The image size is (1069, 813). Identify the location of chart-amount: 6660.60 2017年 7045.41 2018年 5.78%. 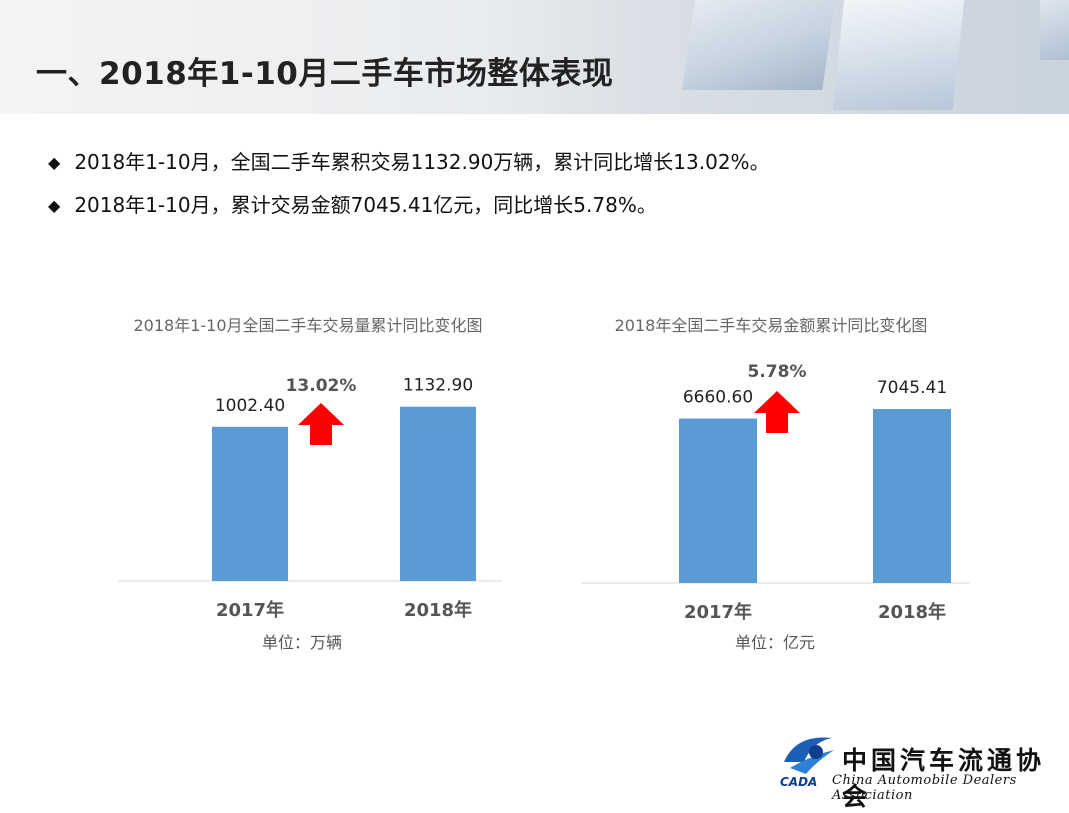
(775, 492).